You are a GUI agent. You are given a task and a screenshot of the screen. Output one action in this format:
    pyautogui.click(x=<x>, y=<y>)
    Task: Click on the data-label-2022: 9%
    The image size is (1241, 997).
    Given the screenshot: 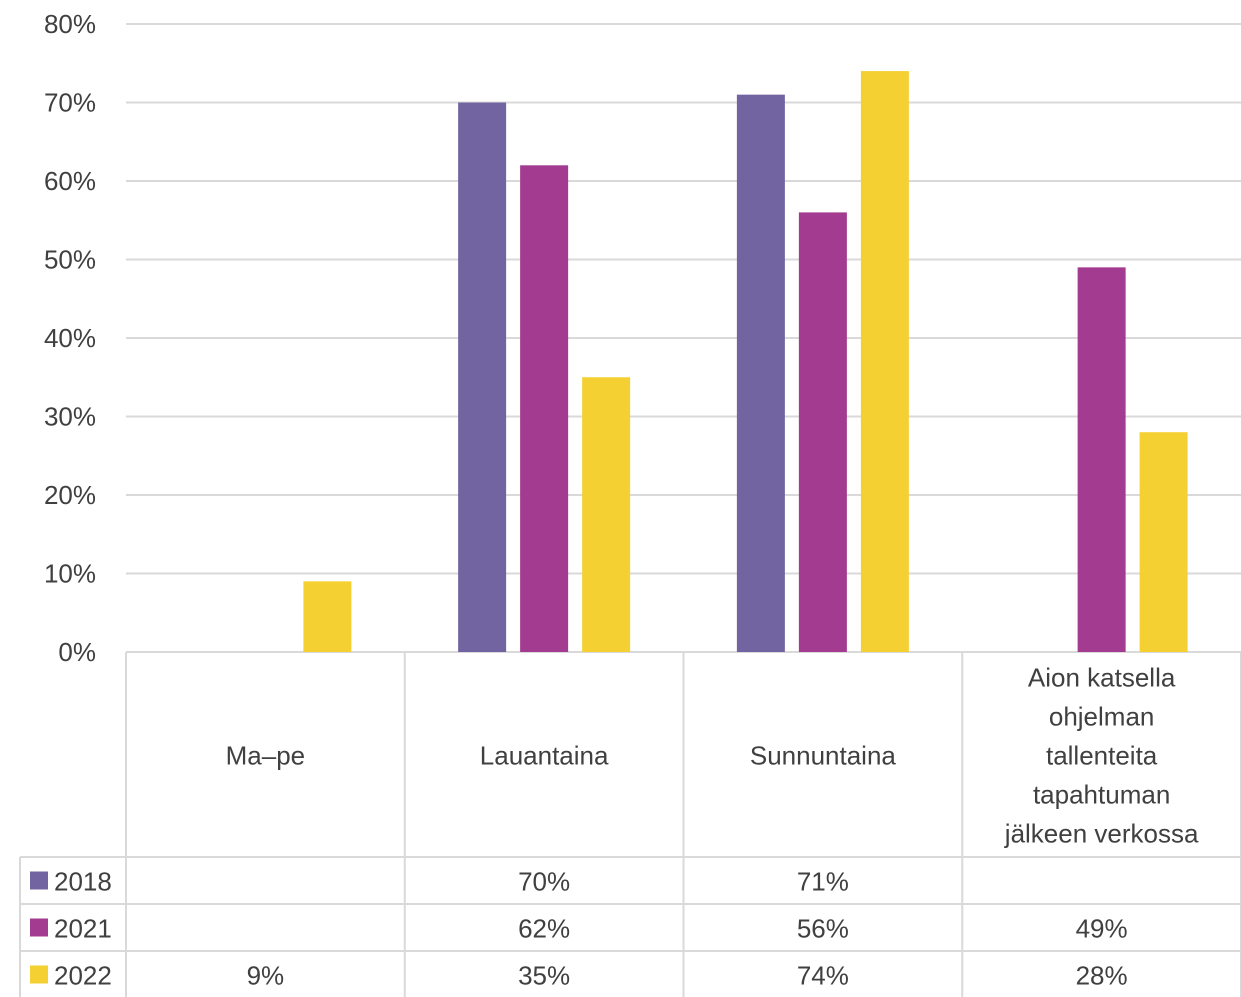 What is the action you would take?
    pyautogui.click(x=266, y=976)
    